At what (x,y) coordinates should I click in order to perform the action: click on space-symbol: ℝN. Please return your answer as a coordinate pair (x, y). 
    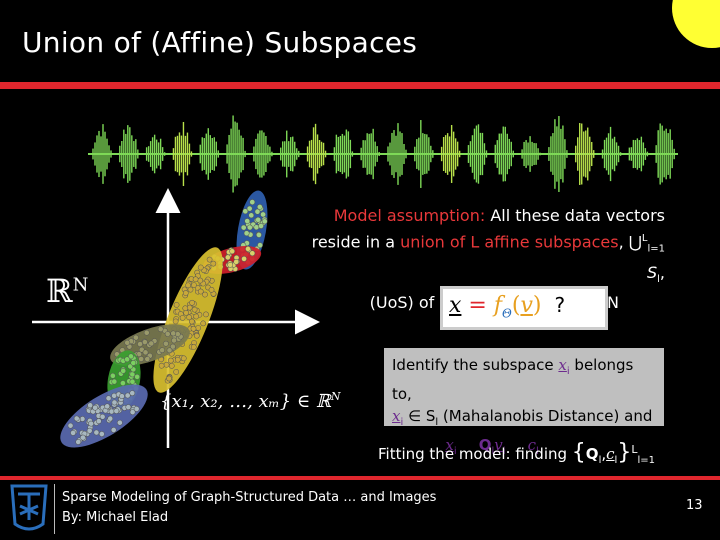
    Looking at the image, I should click on (67, 291).